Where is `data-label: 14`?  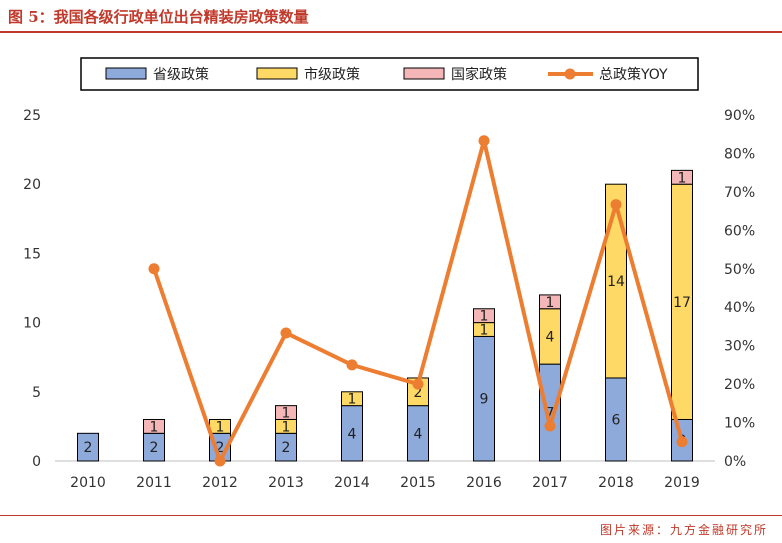 data-label: 14 is located at coordinates (616, 282).